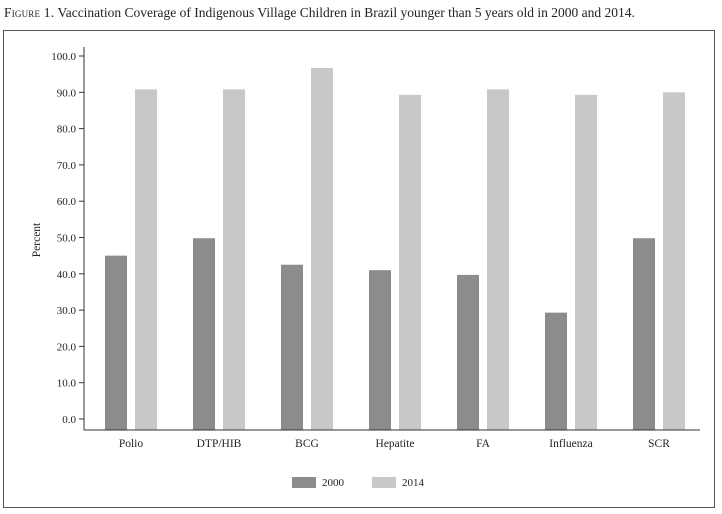 This screenshot has height=514, width=722. I want to click on y-tick-label: 50.0, so click(67, 239).